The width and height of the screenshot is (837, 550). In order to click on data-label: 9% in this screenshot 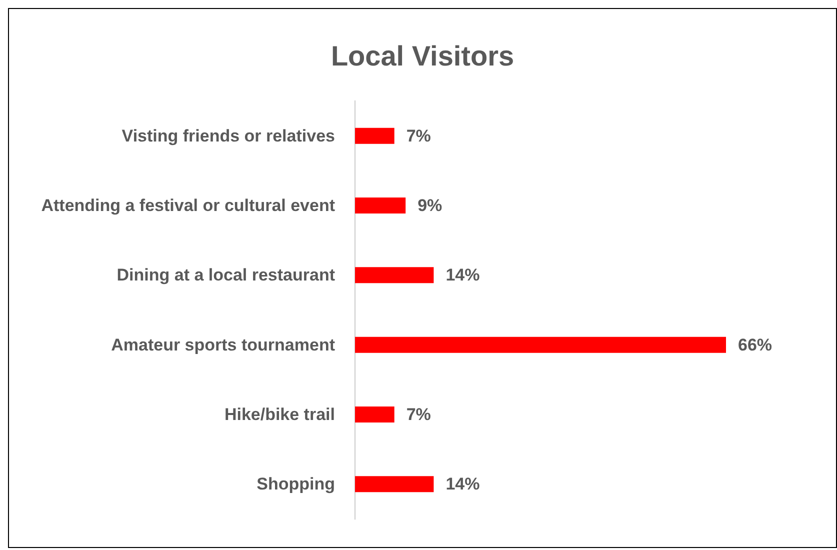, I will do `click(430, 205)`.